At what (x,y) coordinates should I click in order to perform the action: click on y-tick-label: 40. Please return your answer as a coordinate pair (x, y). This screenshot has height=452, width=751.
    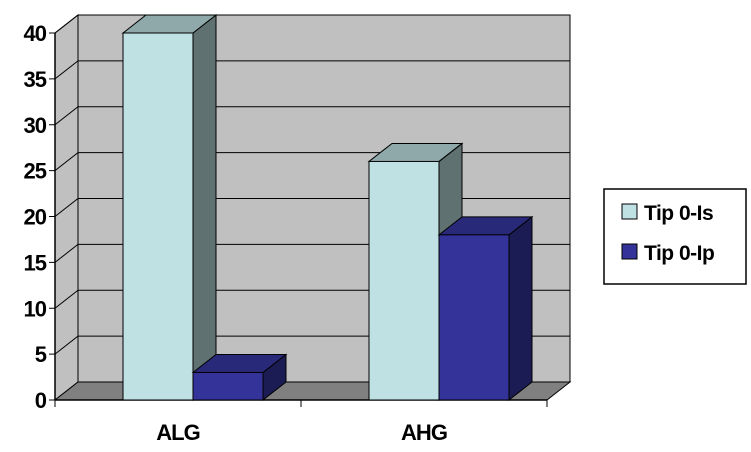
    Looking at the image, I should click on (35, 33).